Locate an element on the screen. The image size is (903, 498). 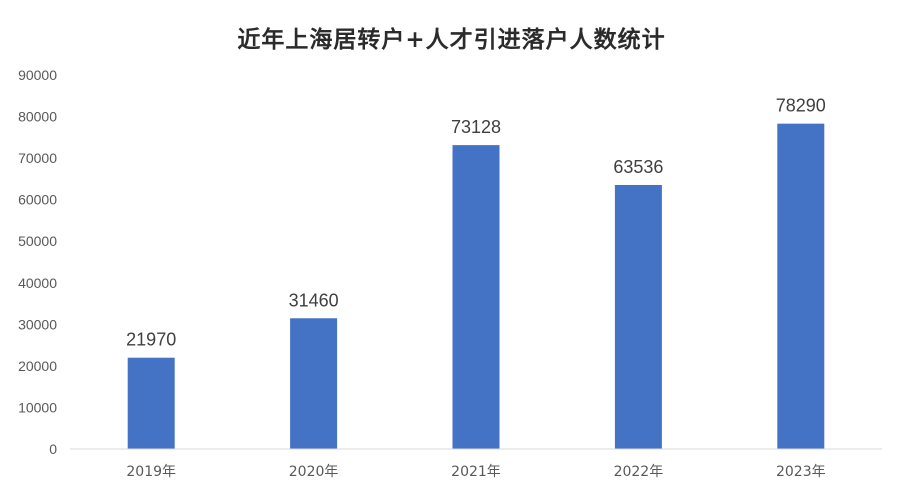
y-tick-label: 80000 is located at coordinates (37, 117).